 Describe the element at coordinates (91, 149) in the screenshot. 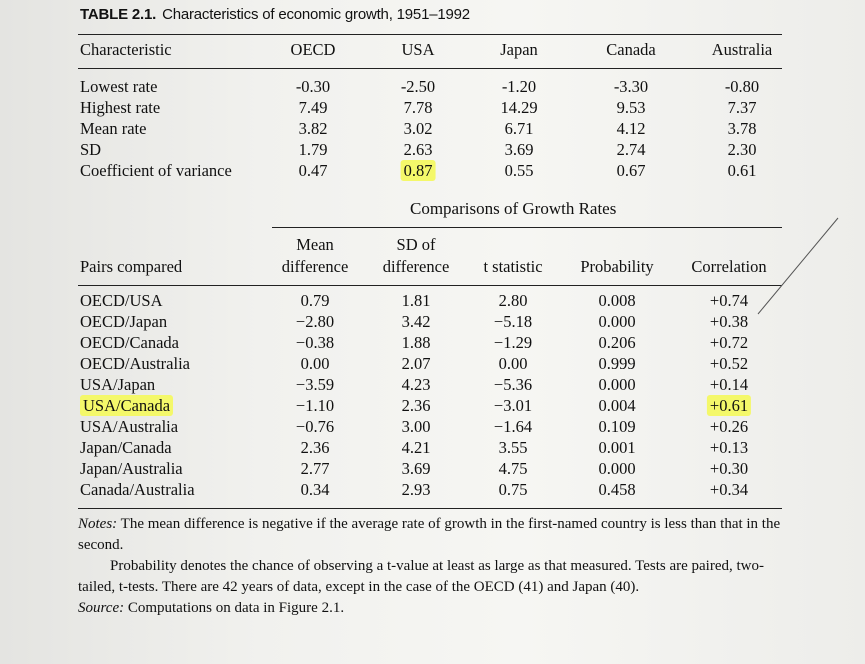

I see `row-label: SD` at that location.